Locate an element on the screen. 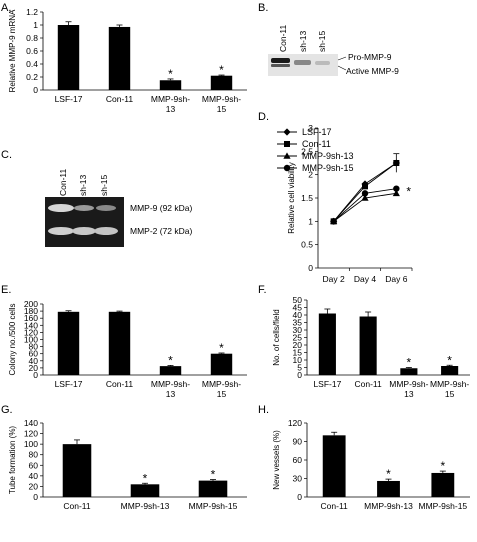  blot-band-sh13 is located at coordinates (302, 62).